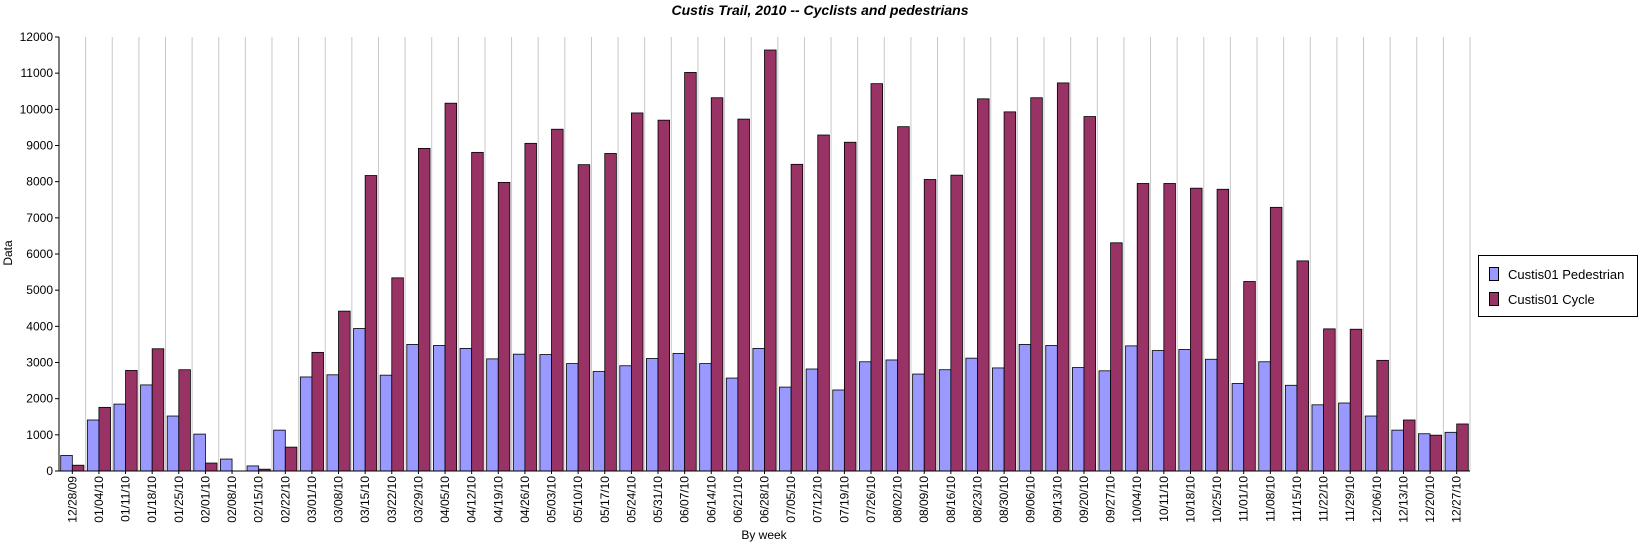 This screenshot has height=547, width=1640. What do you see at coordinates (605, 499) in the screenshot?
I see `x-tick-label: 05/17/10` at bounding box center [605, 499].